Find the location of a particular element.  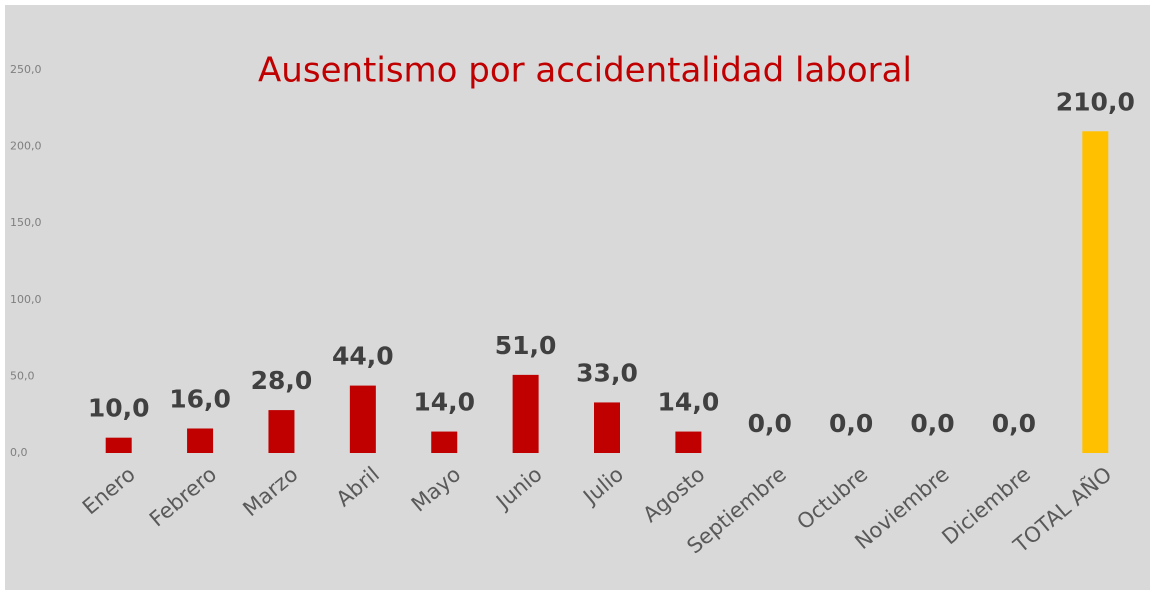

y-tick-label: 0,0 is located at coordinates (19, 452).